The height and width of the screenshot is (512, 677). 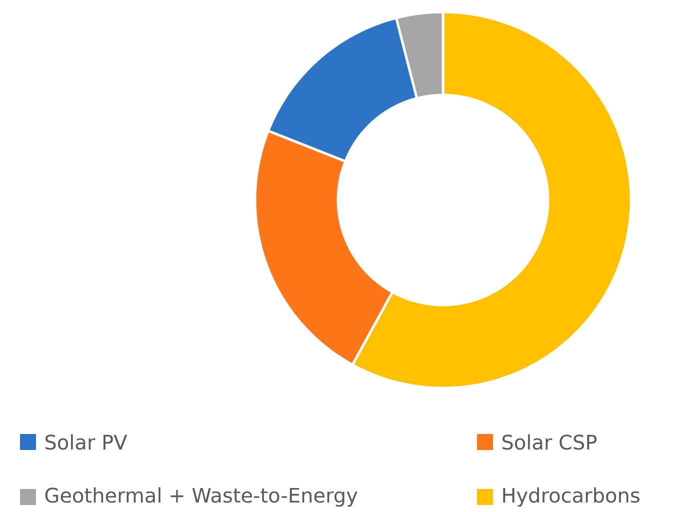 I want to click on legend-label: Hydrocarbons, so click(x=571, y=497).